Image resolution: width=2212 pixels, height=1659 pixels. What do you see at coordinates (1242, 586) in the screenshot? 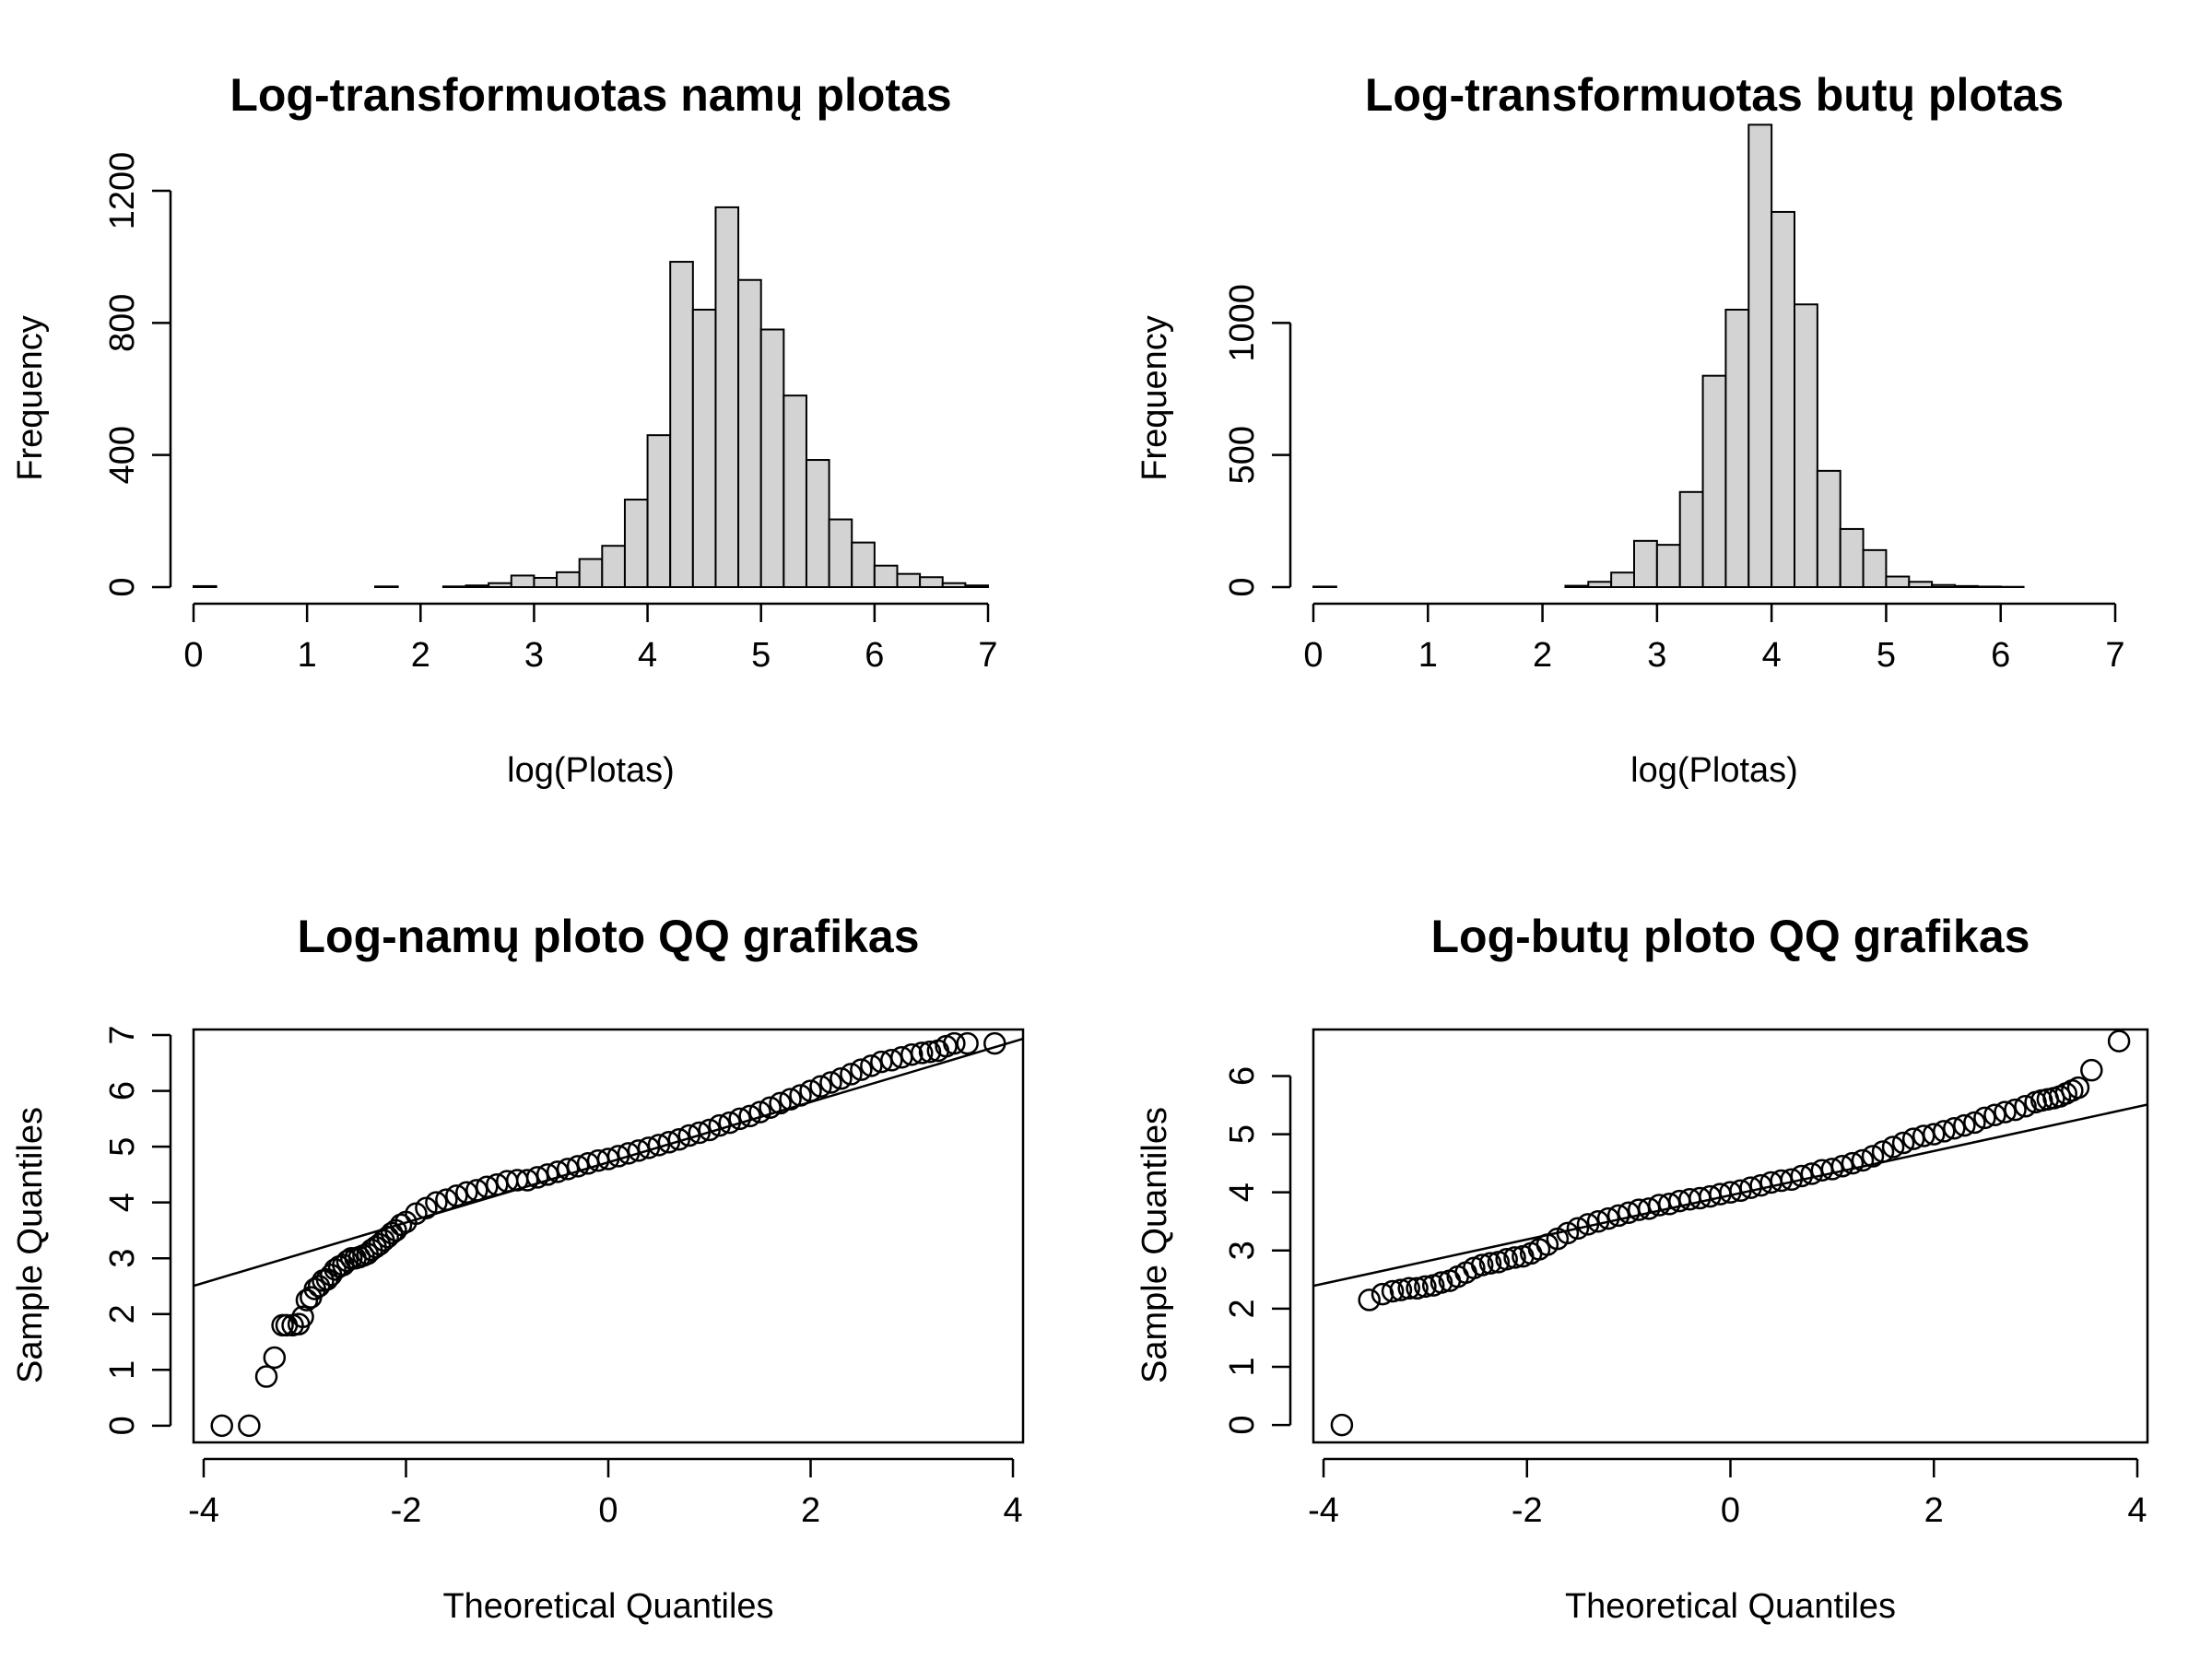
I see `y-tick-label: 0` at bounding box center [1242, 586].